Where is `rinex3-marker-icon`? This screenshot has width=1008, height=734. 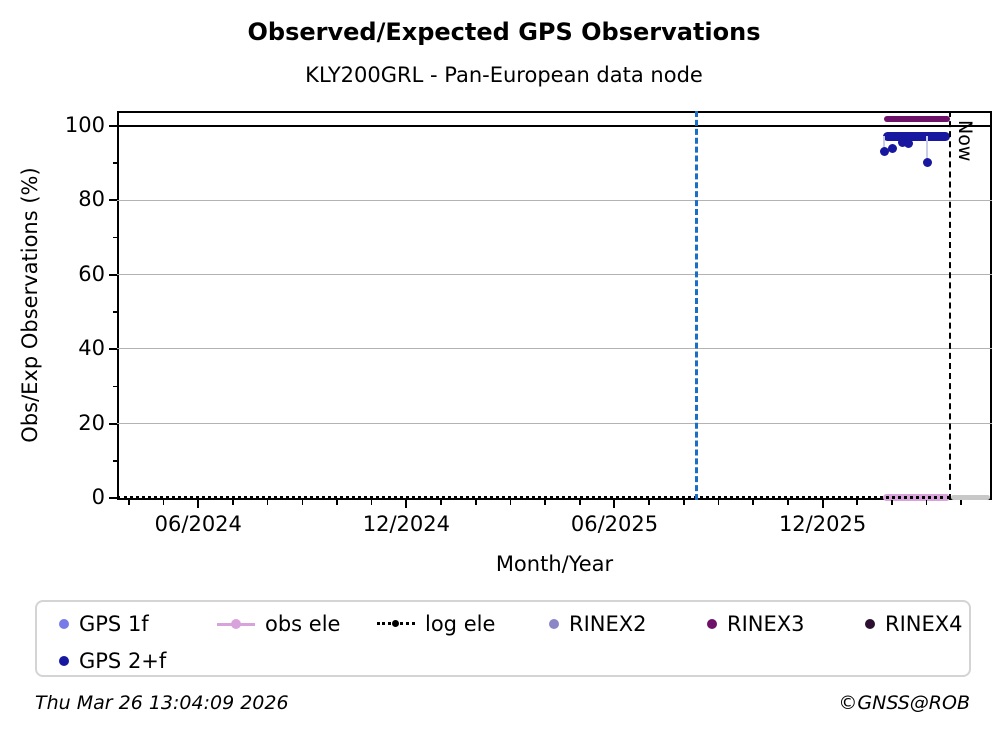
rinex3-marker-icon is located at coordinates (712, 624).